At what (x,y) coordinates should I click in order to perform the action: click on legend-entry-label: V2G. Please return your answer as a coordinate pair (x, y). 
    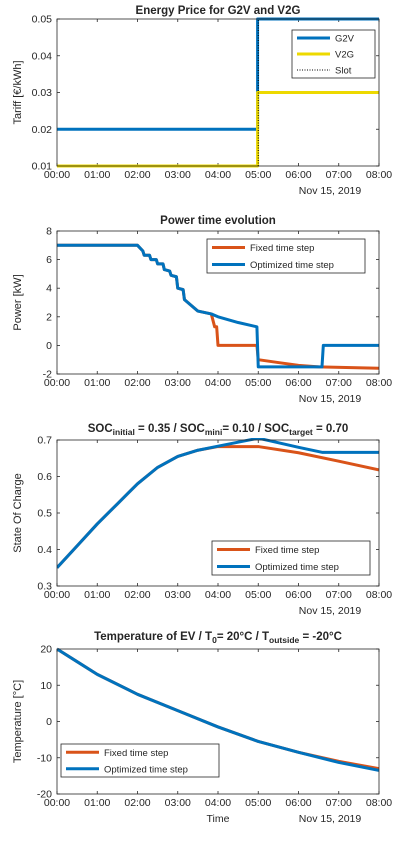
    Looking at the image, I should click on (344, 55).